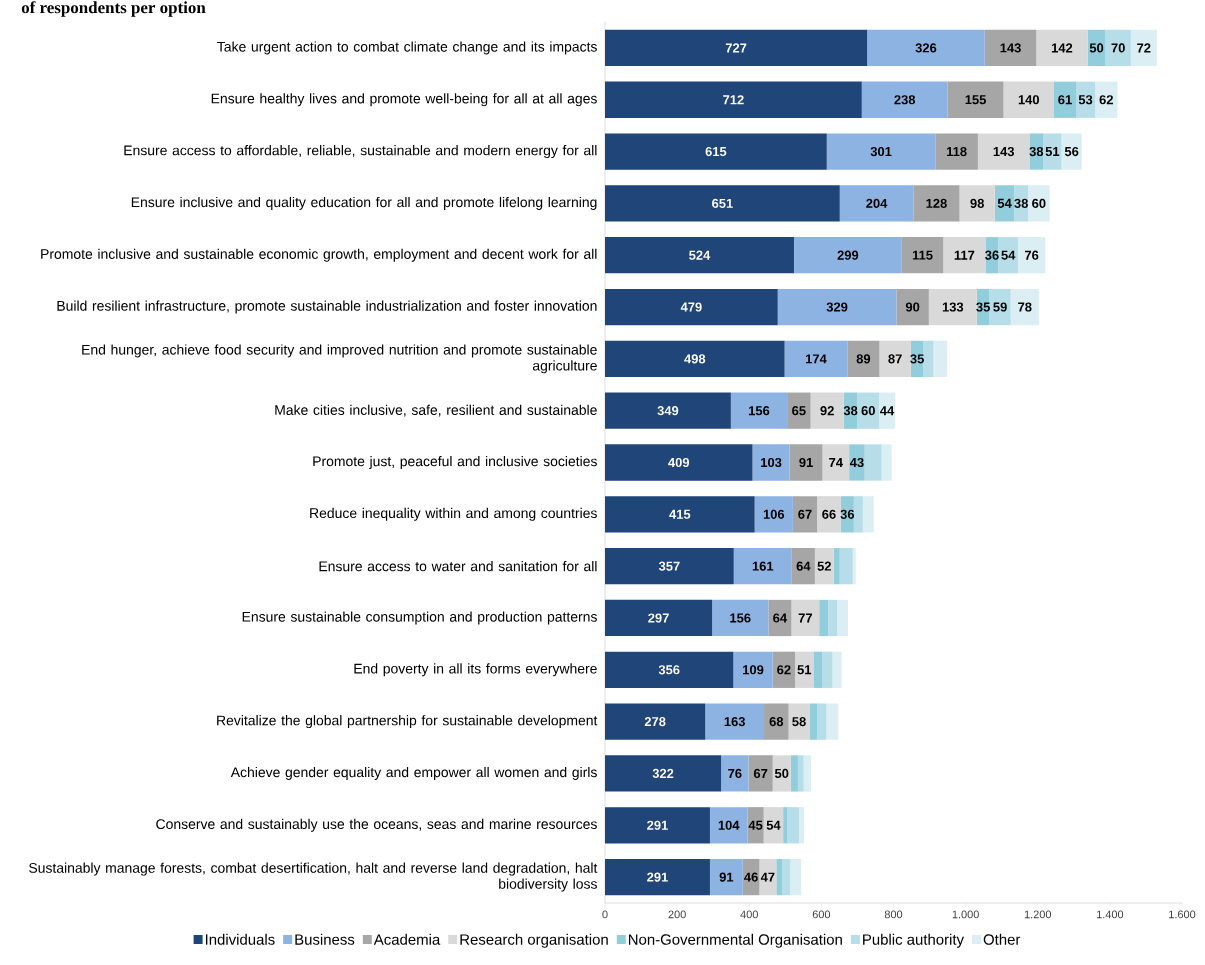 This screenshot has width=1205, height=965. Describe the element at coordinates (677, 914) in the screenshot. I see `x-tick-label: 200` at that location.